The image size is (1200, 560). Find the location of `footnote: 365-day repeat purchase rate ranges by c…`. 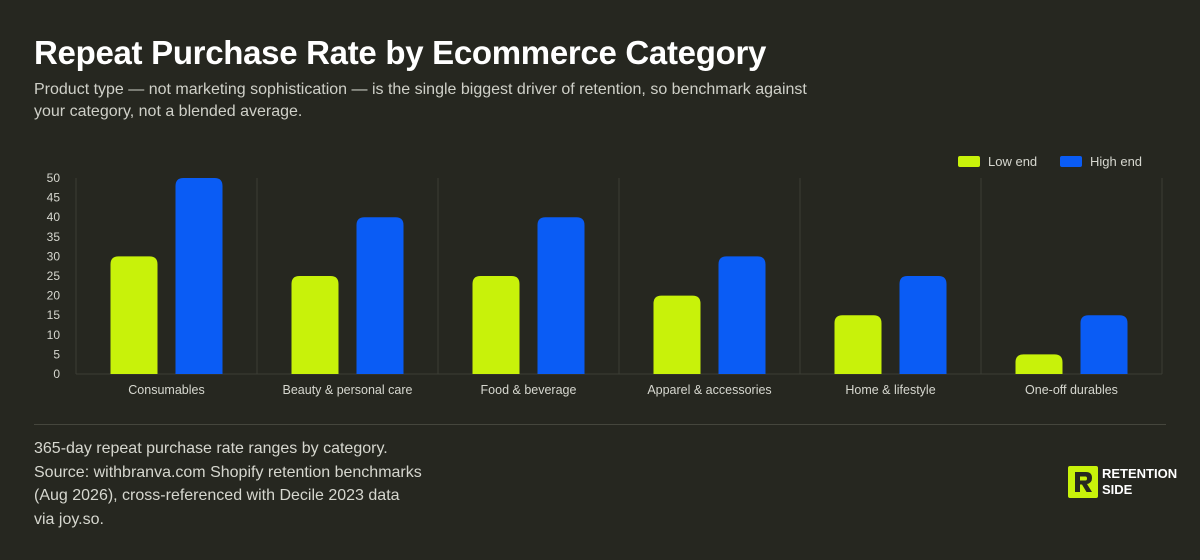

footnote: 365-day repeat purchase rate ranges by c… is located at coordinates (269, 484).